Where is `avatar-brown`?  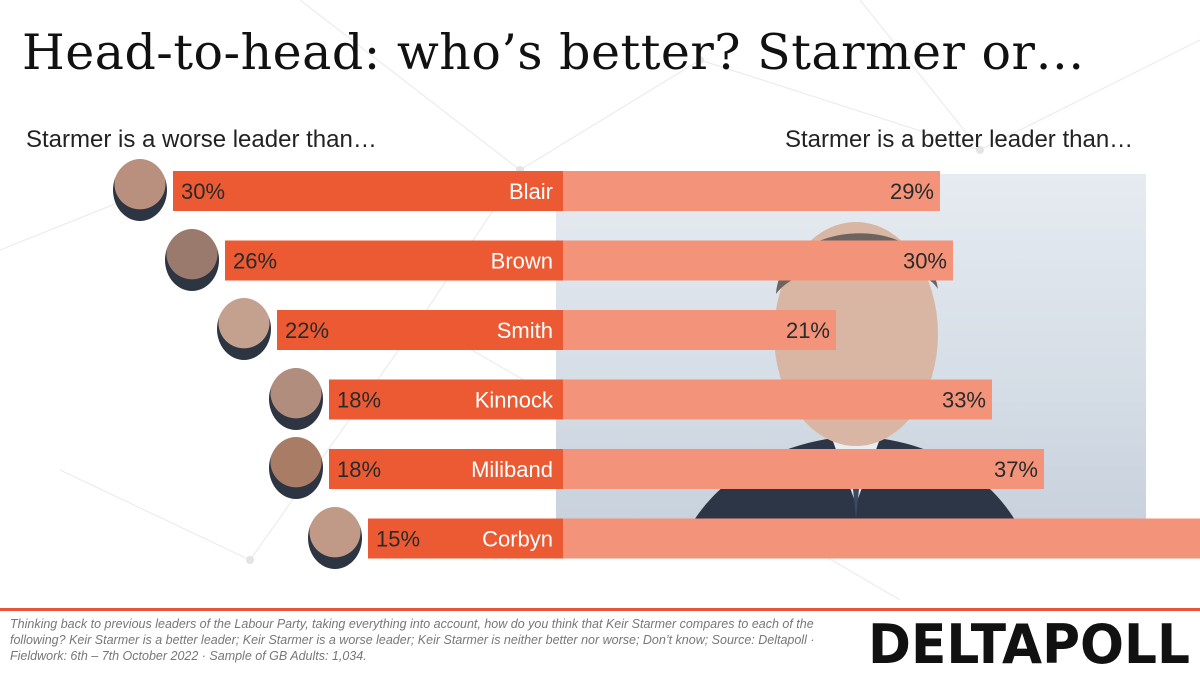
avatar-brown is located at coordinates (192, 260).